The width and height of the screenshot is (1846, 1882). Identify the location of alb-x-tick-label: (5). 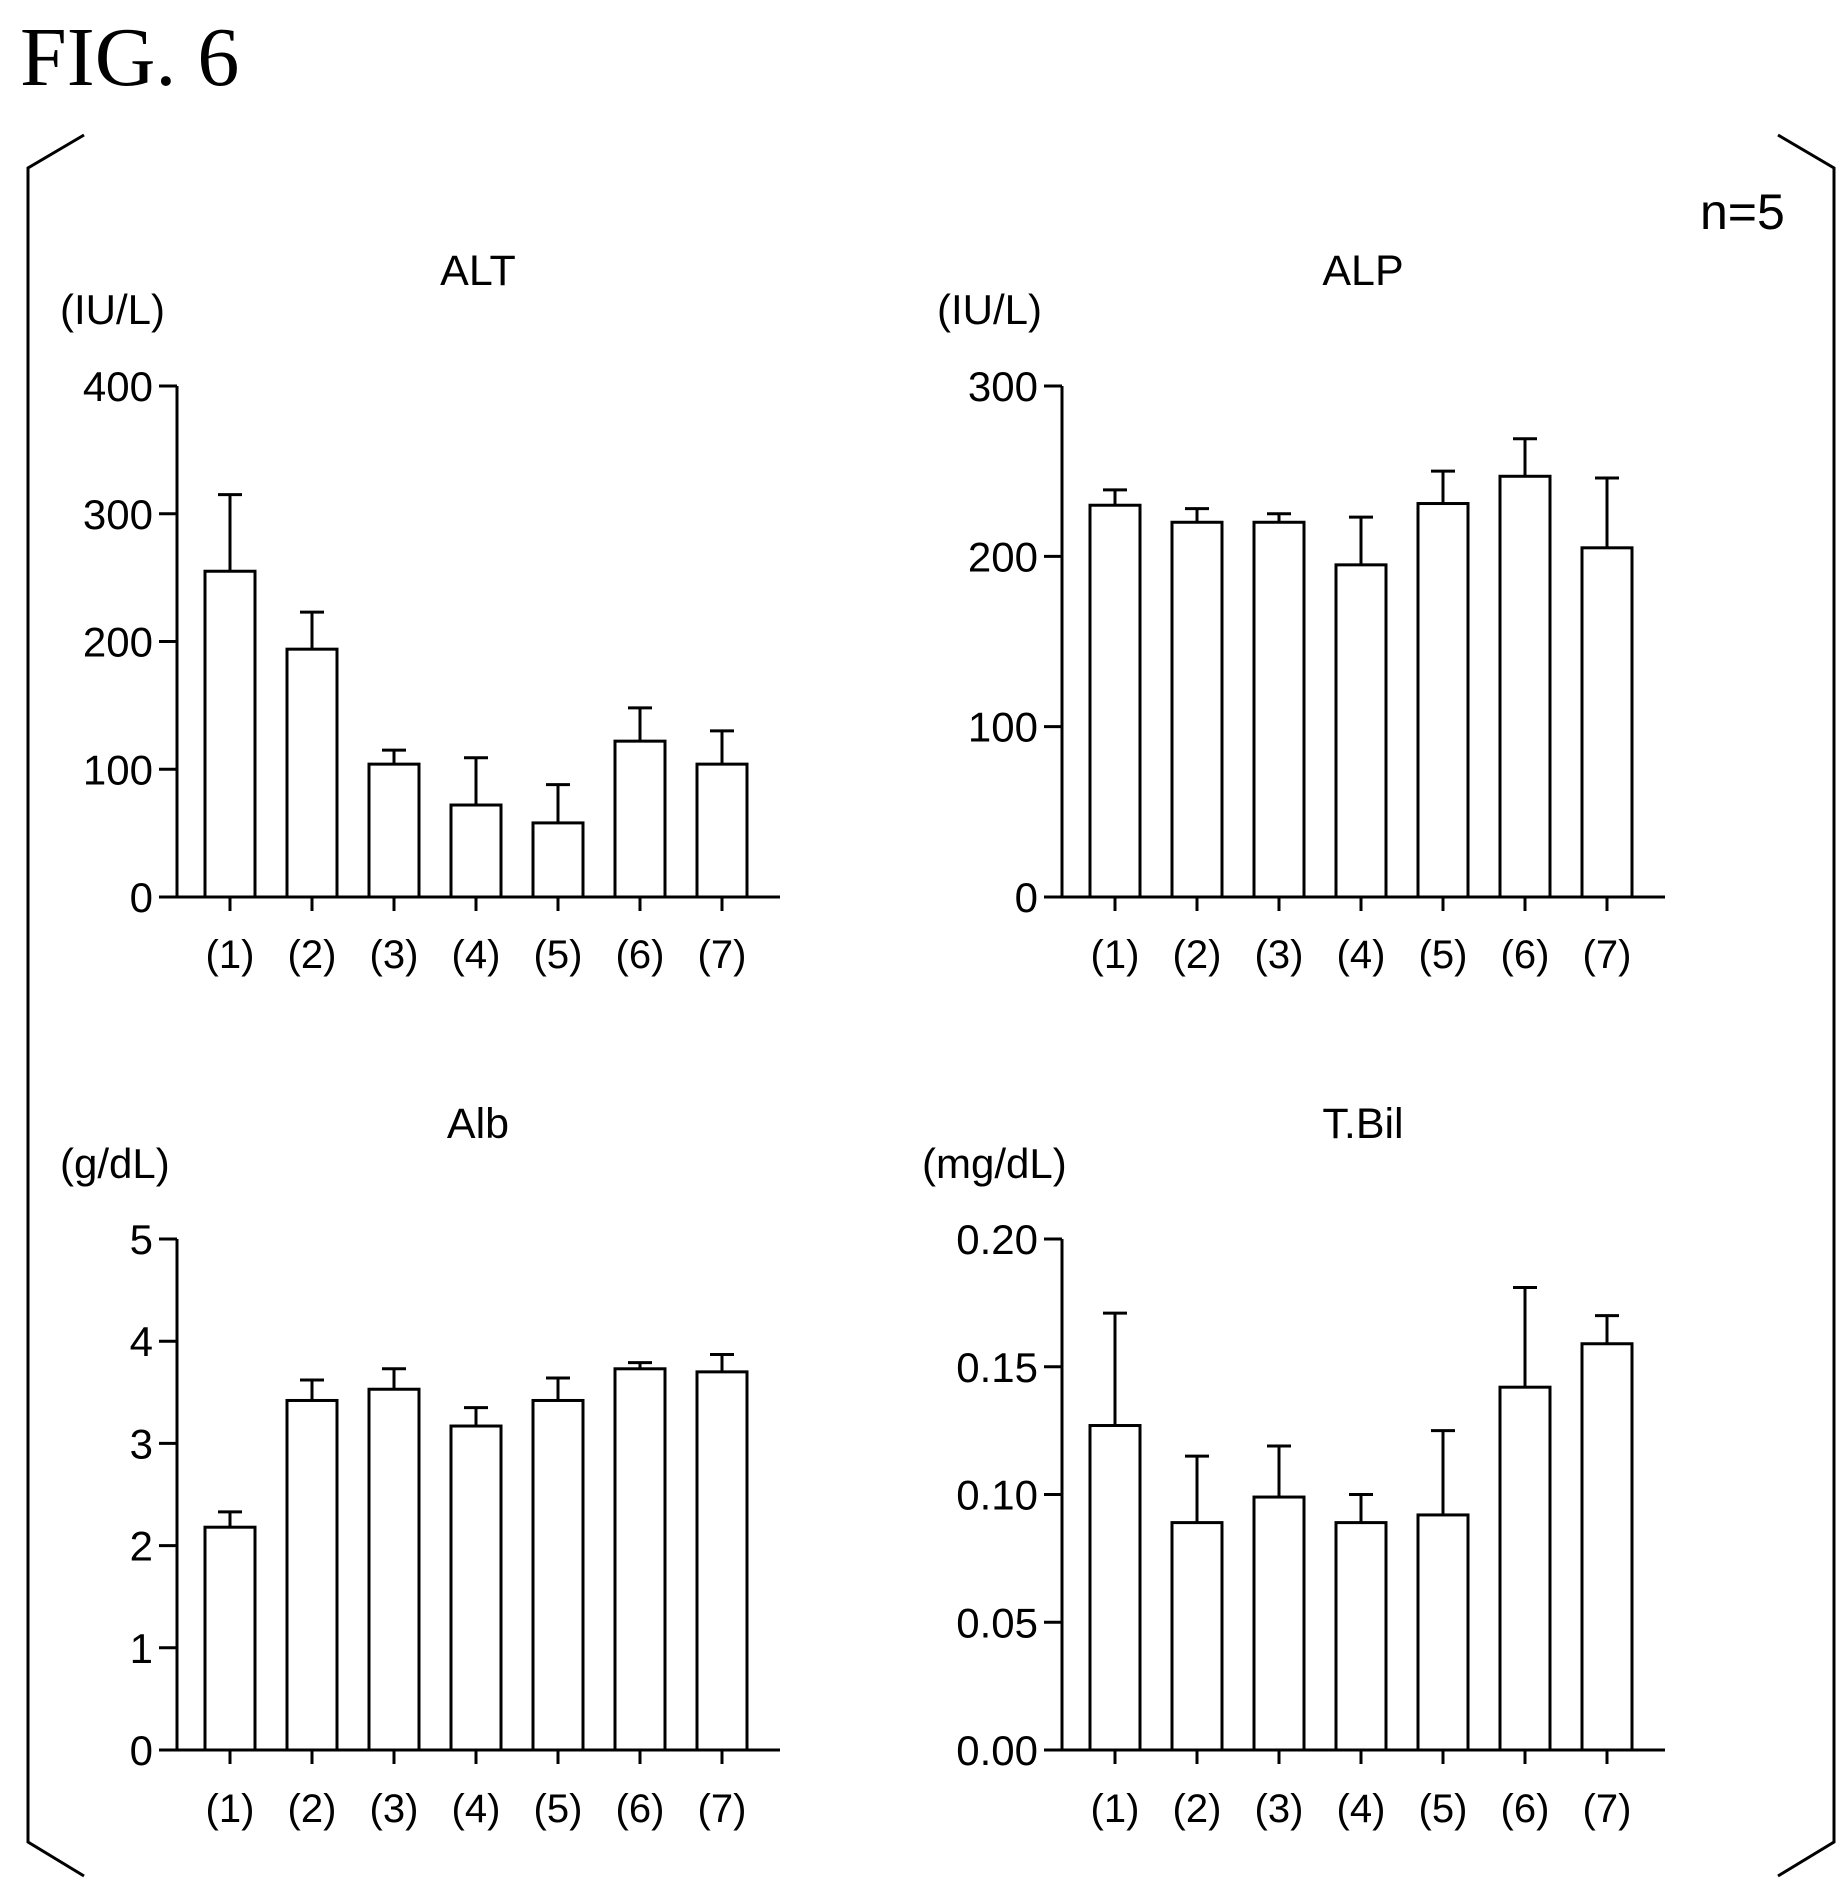
(558, 1809).